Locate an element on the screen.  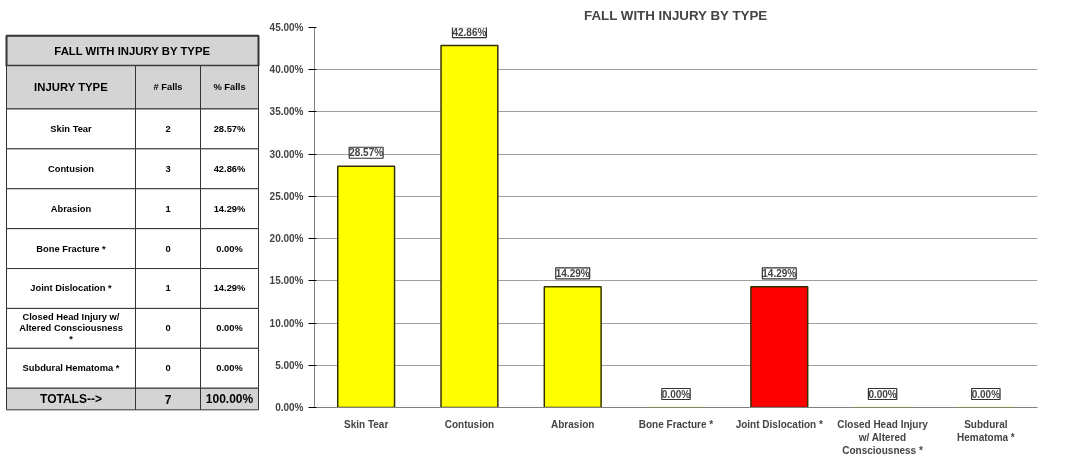
y-tick-label: 10.00% is located at coordinates (286, 323).